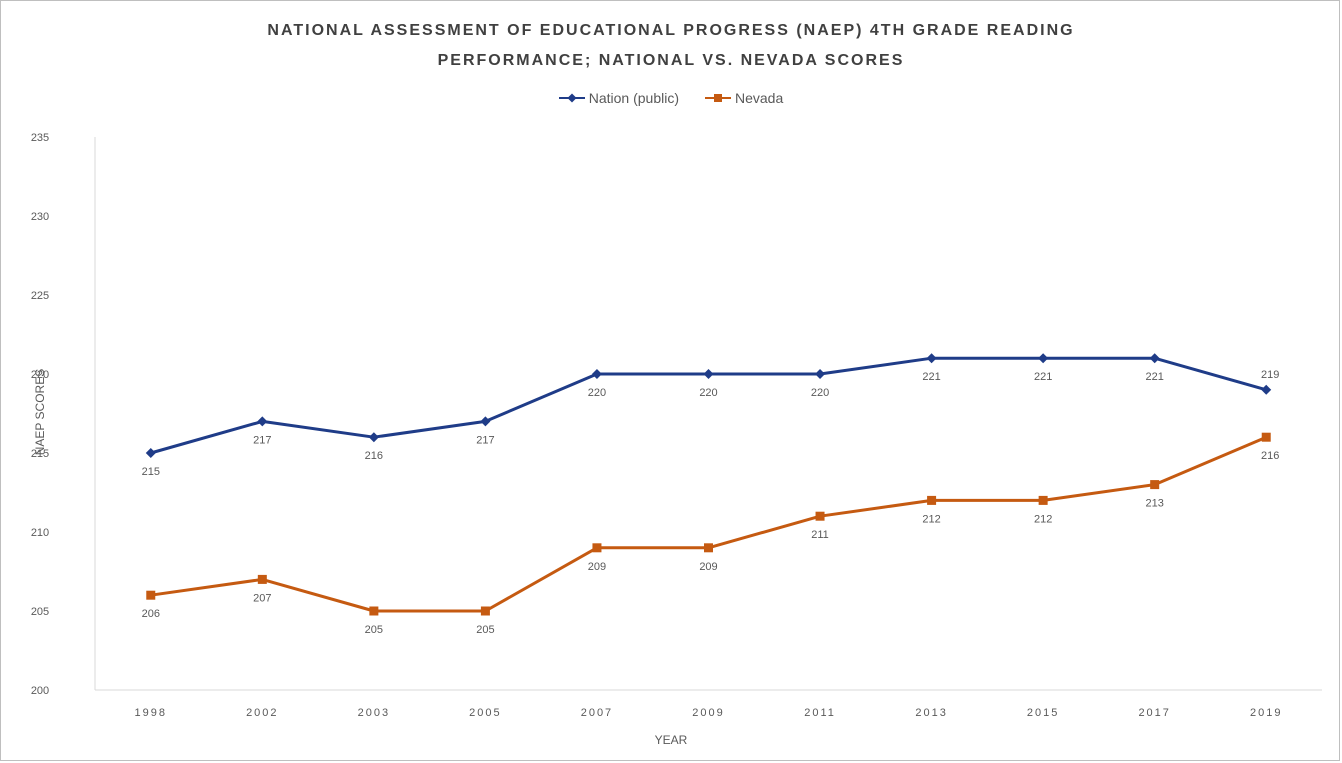  Describe the element at coordinates (40, 375) in the screenshot. I see `y-tick-label: 220` at that location.